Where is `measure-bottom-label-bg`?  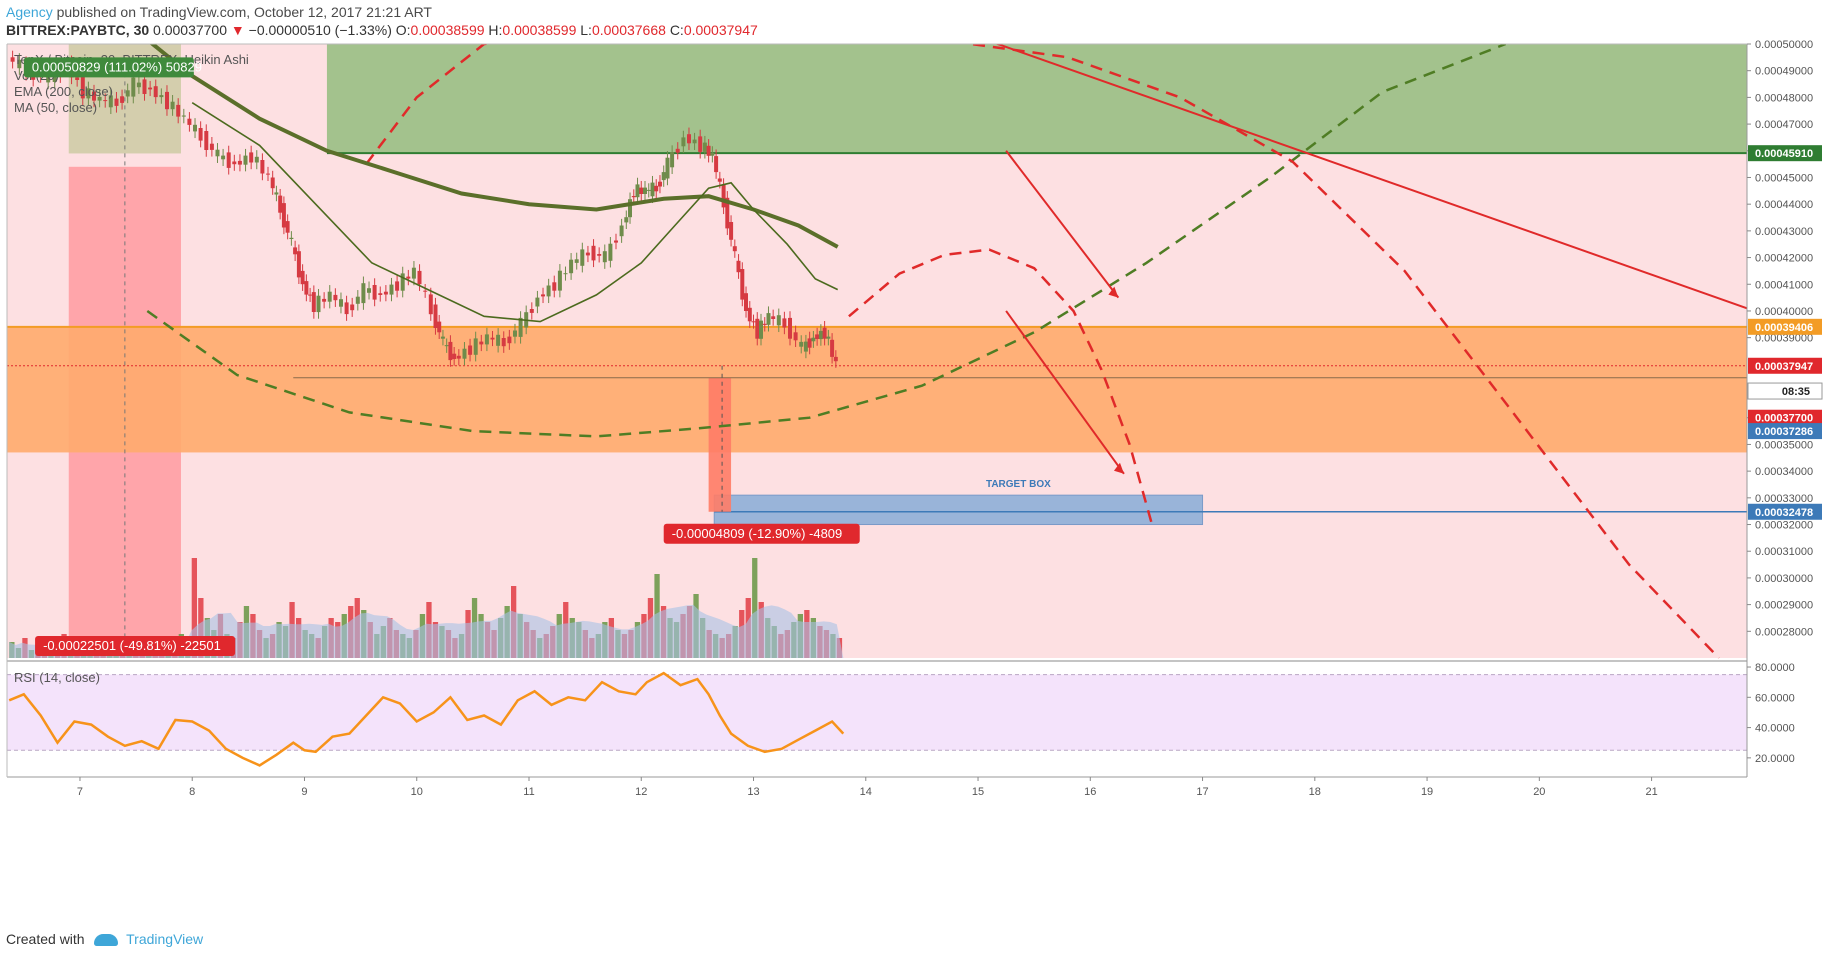
measure-bottom-label-bg is located at coordinates (135, 646).